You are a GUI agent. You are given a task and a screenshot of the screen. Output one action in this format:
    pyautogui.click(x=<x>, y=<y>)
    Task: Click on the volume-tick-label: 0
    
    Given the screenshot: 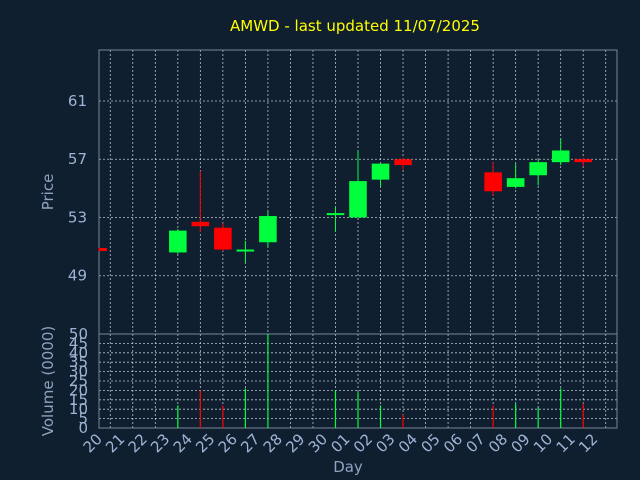 What is the action you would take?
    pyautogui.click(x=83, y=428)
    